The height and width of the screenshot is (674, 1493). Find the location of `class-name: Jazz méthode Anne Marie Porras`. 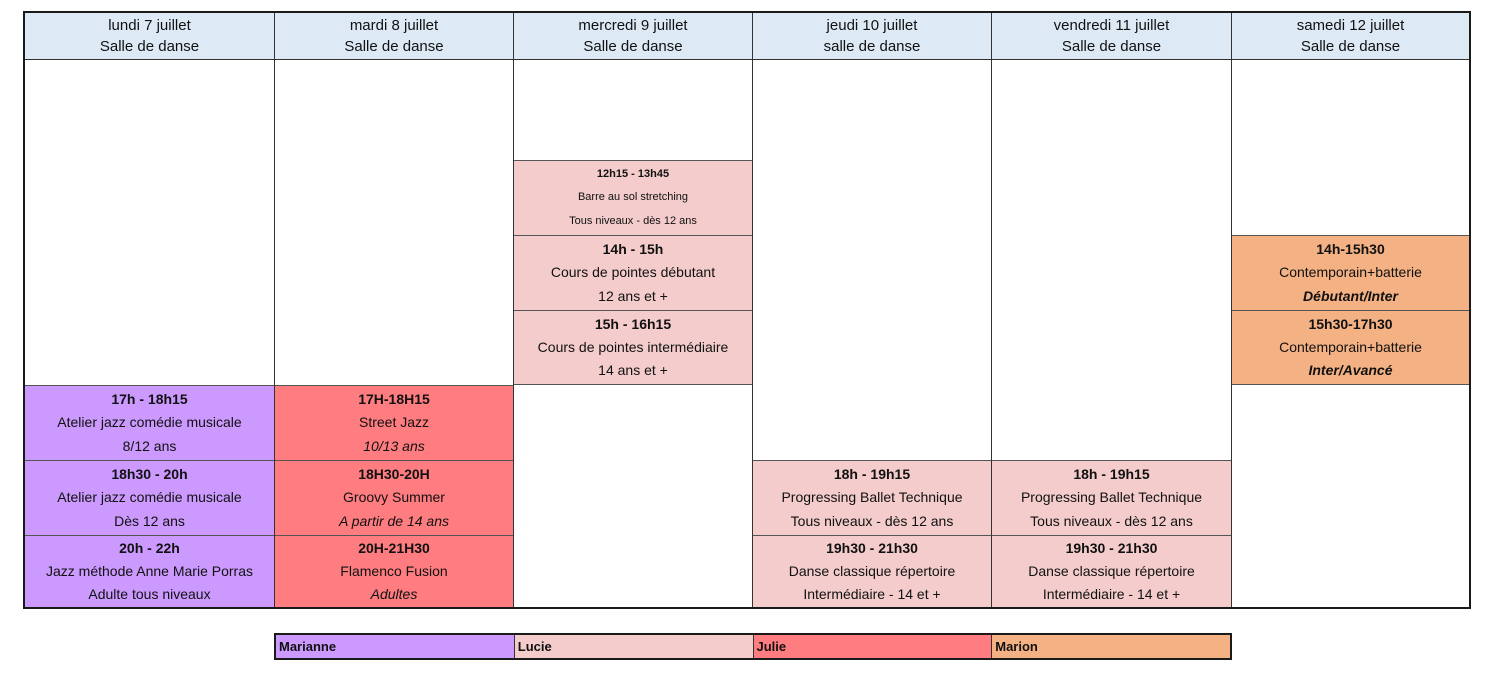

class-name: Jazz méthode Anne Marie Porras is located at coordinates (149, 570).